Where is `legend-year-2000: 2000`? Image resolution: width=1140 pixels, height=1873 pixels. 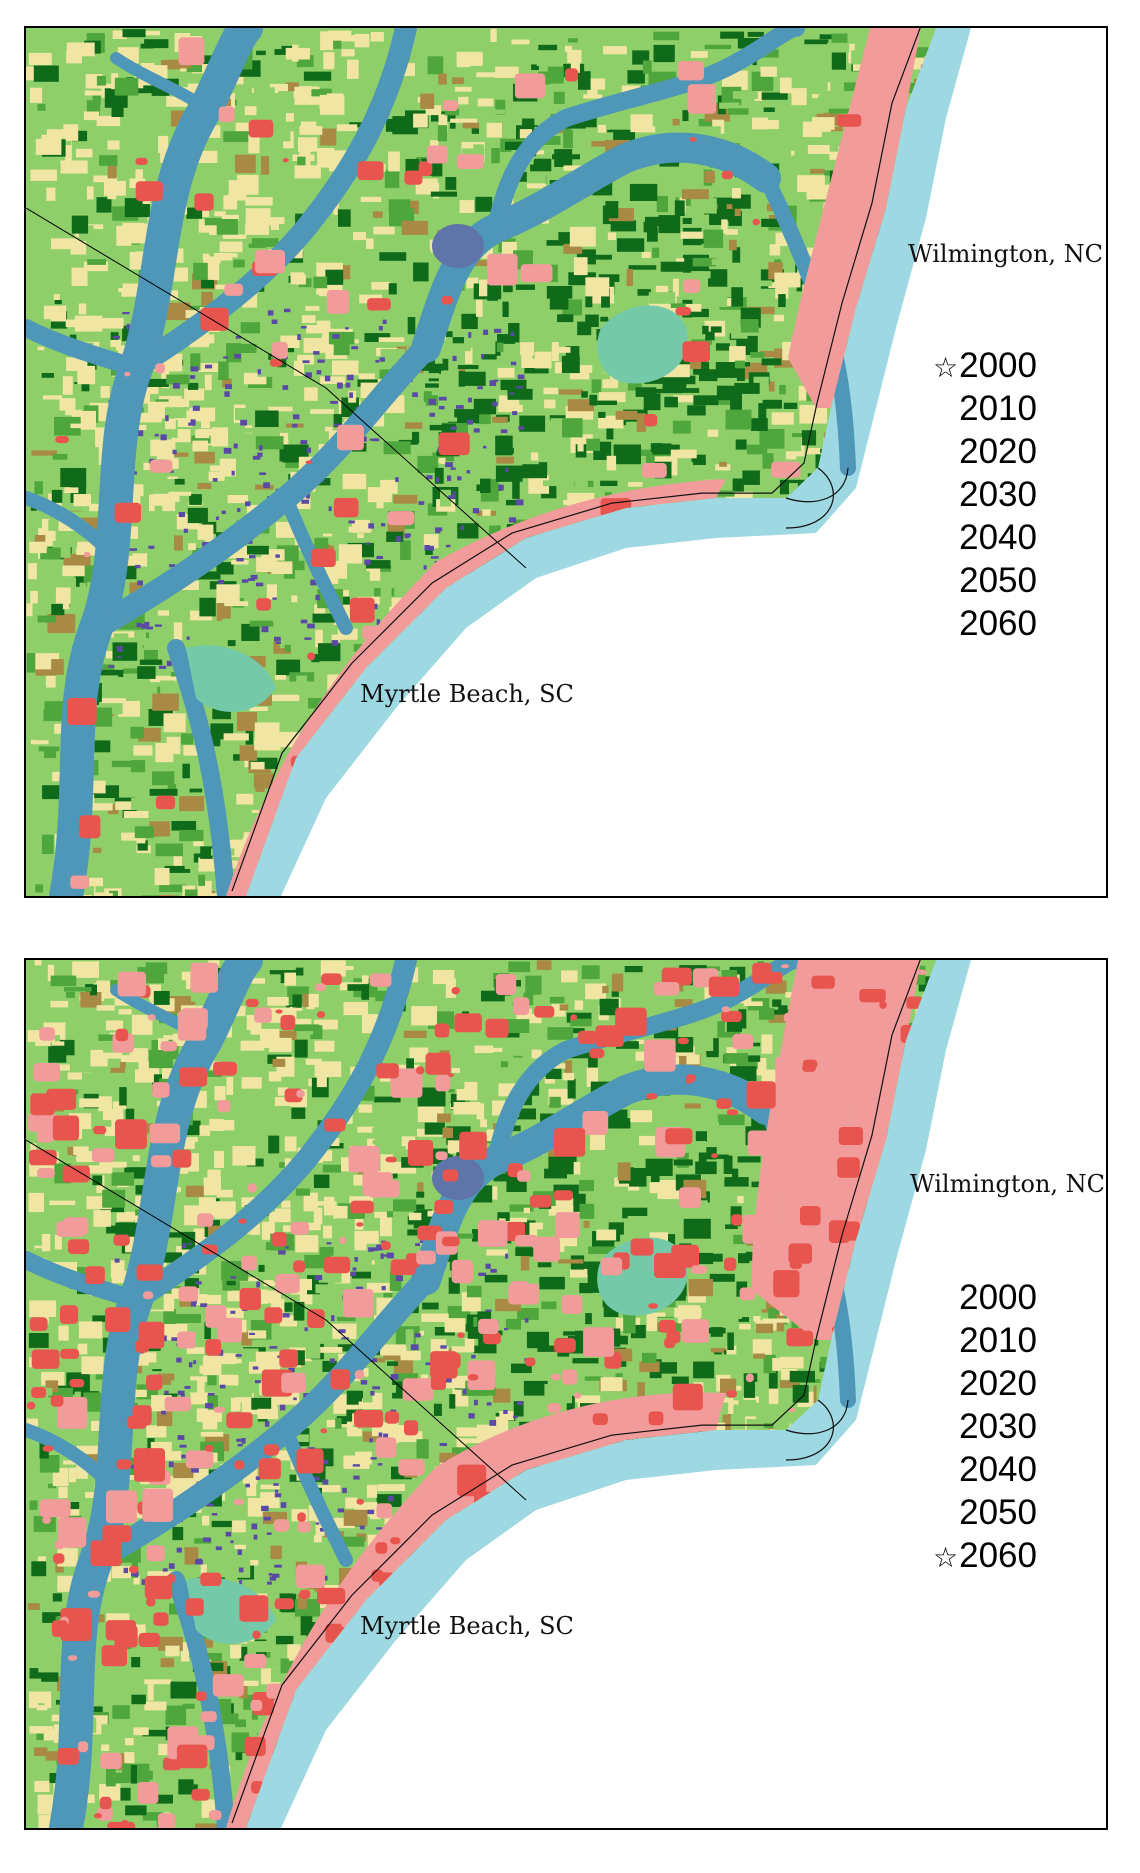 legend-year-2000: 2000 is located at coordinates (985, 1297).